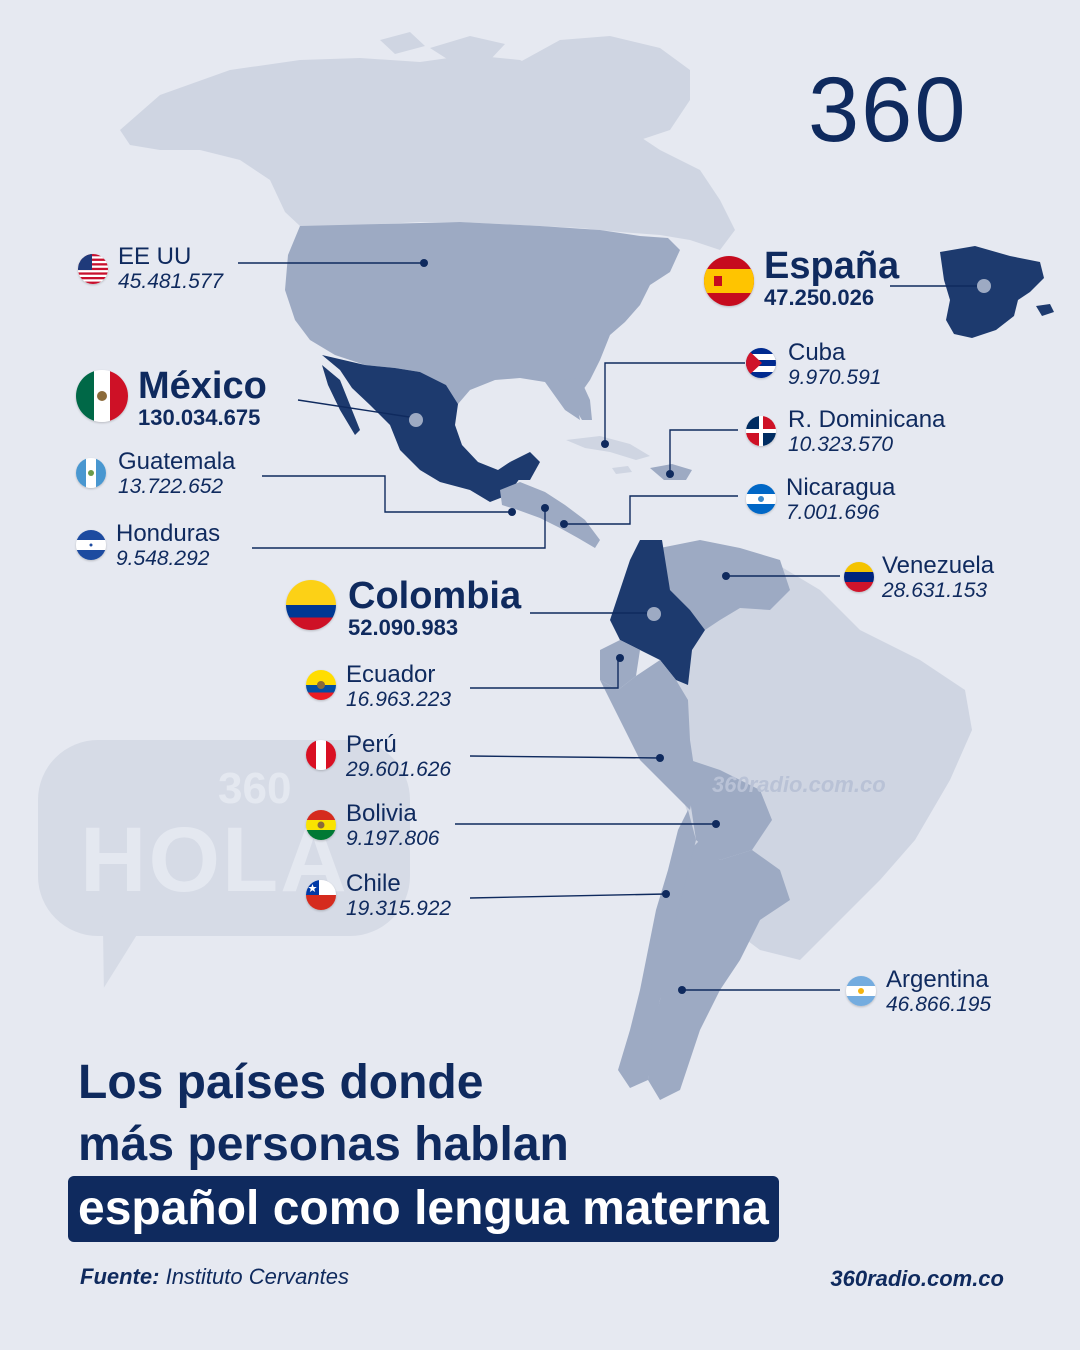 This screenshot has width=1080, height=1350. I want to click on chile-landmass, so click(657, 949).